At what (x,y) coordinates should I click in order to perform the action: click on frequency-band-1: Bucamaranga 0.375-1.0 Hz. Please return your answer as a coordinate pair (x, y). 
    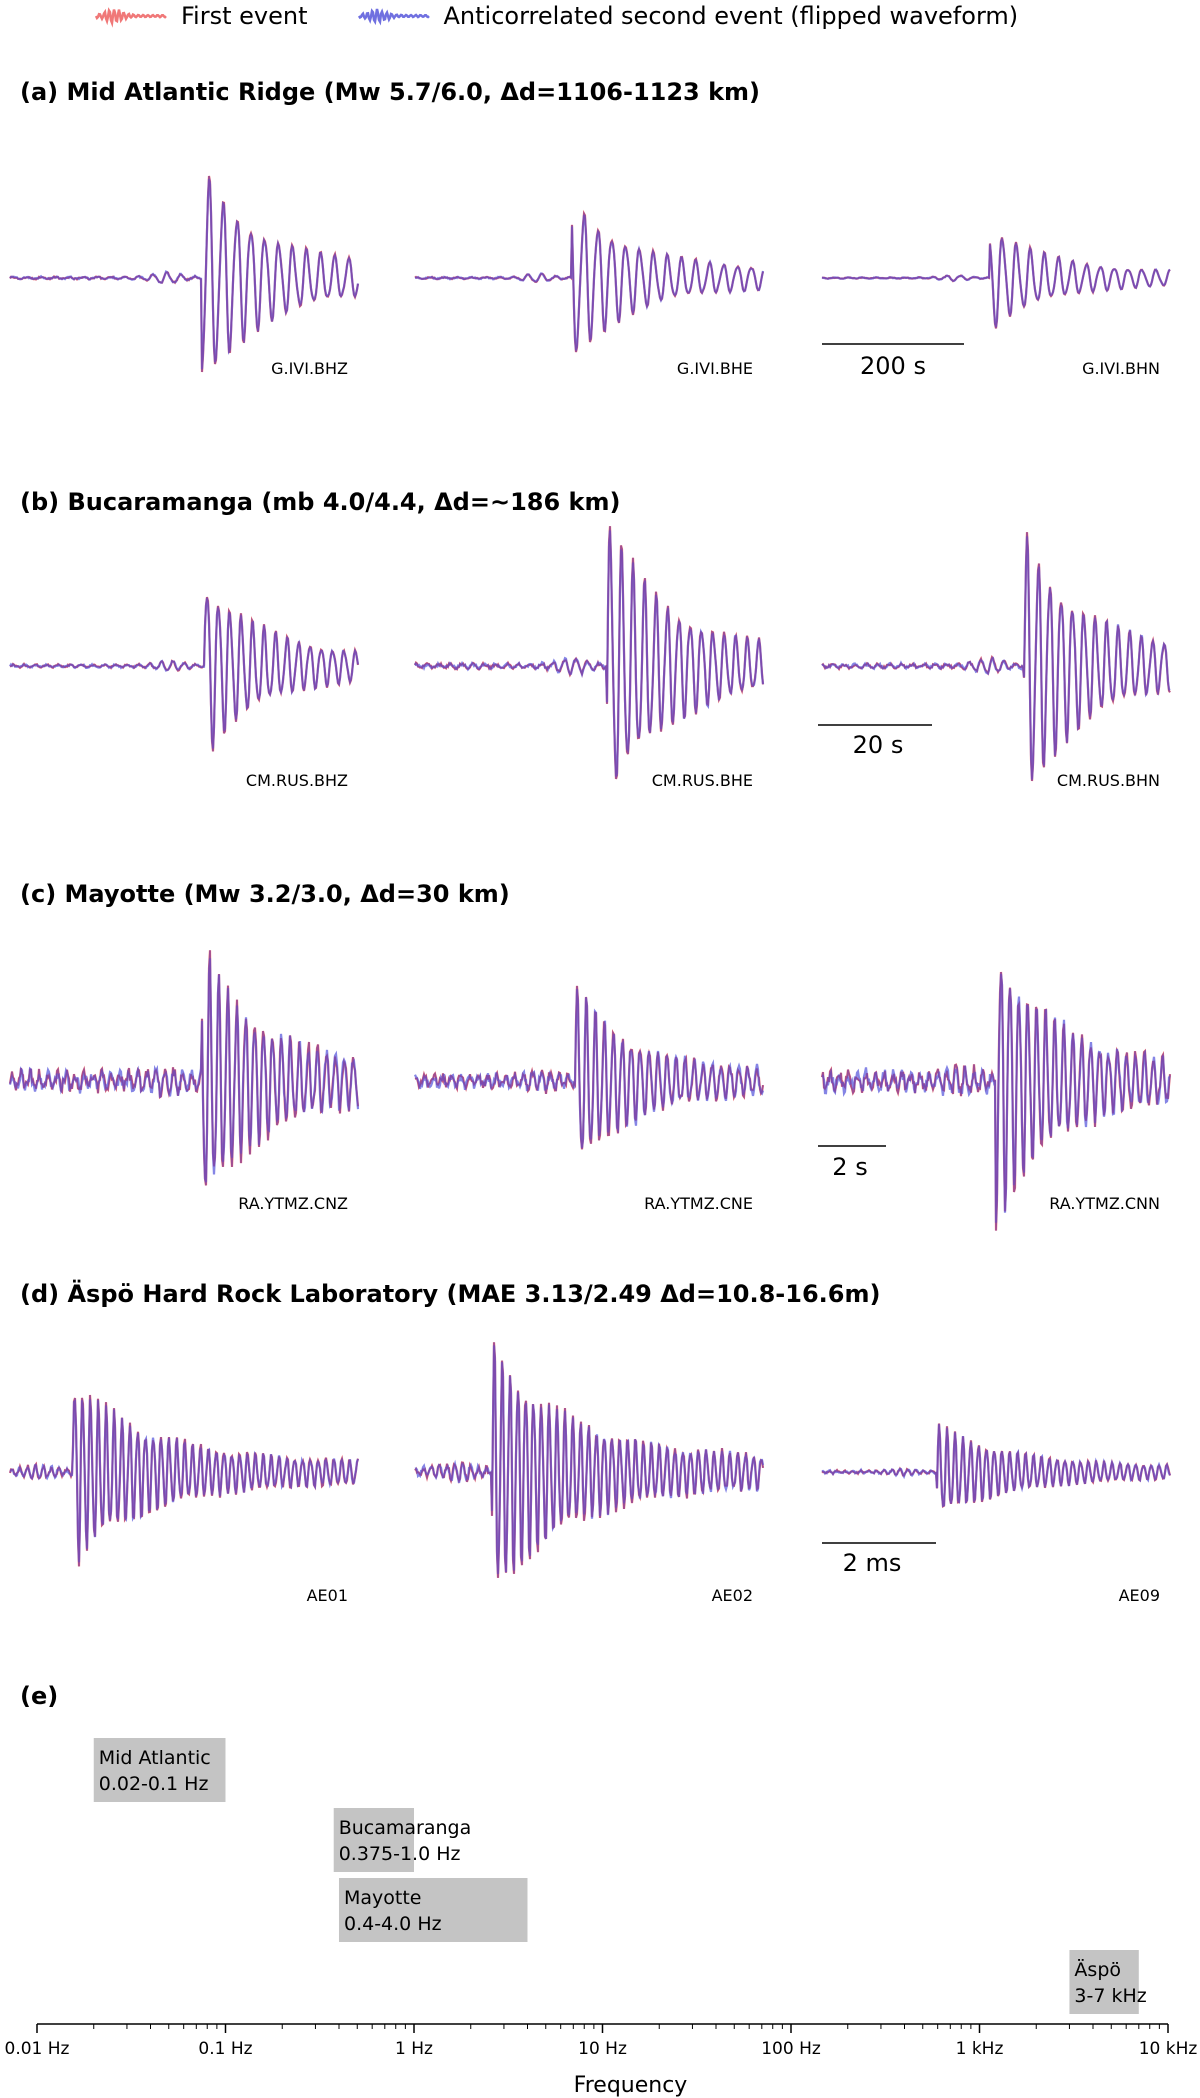
    Looking at the image, I should click on (402, 1840).